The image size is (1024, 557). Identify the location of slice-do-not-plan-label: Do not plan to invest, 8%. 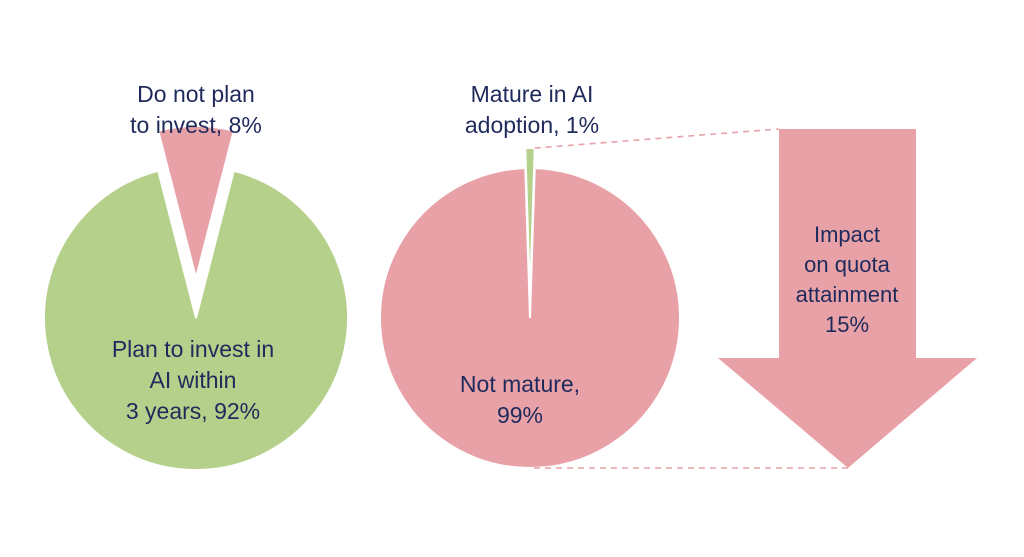
(196, 109).